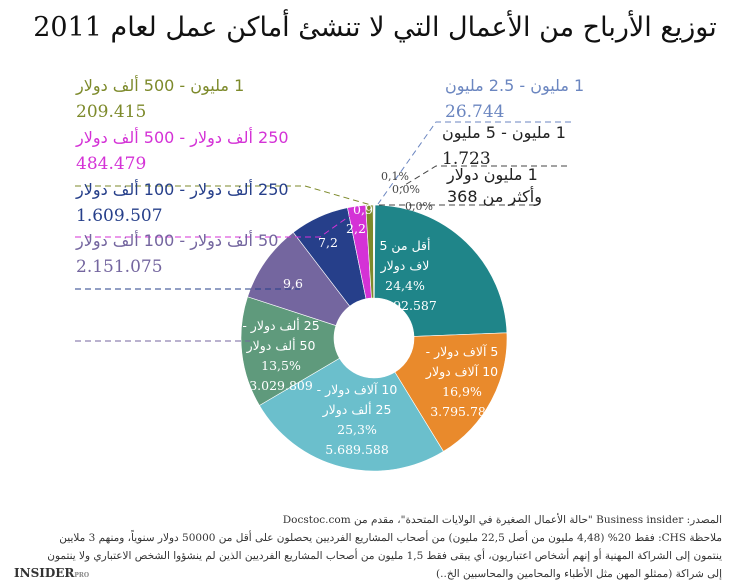 The image size is (750, 587). I want to click on slice-label-25k-50k: 25 ألف دولار -50 ألف دولار 13,5% 3.029.809, so click(281, 355).